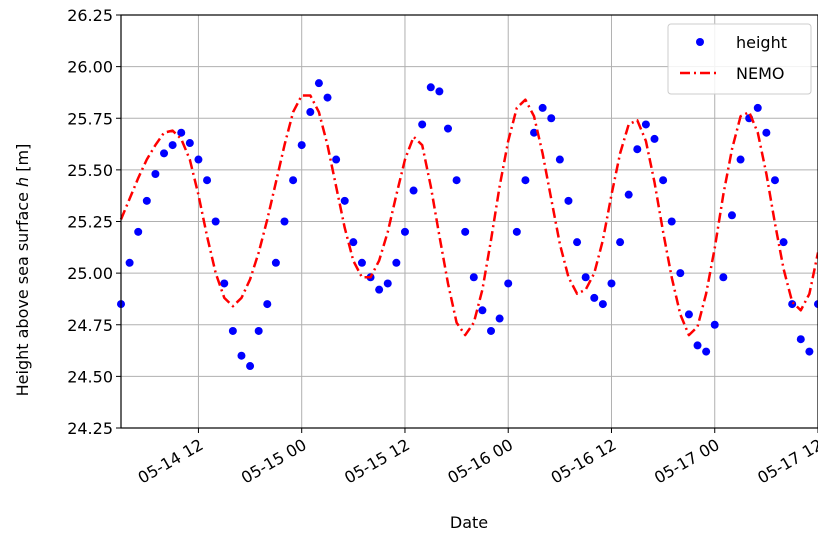  Describe the element at coordinates (761, 42) in the screenshot. I see `legend-label-height: height` at that location.